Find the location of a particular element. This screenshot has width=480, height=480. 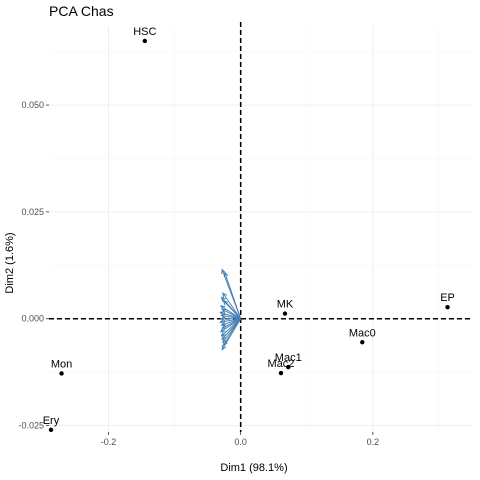

point-mac2: Mac2 is located at coordinates (281, 367).